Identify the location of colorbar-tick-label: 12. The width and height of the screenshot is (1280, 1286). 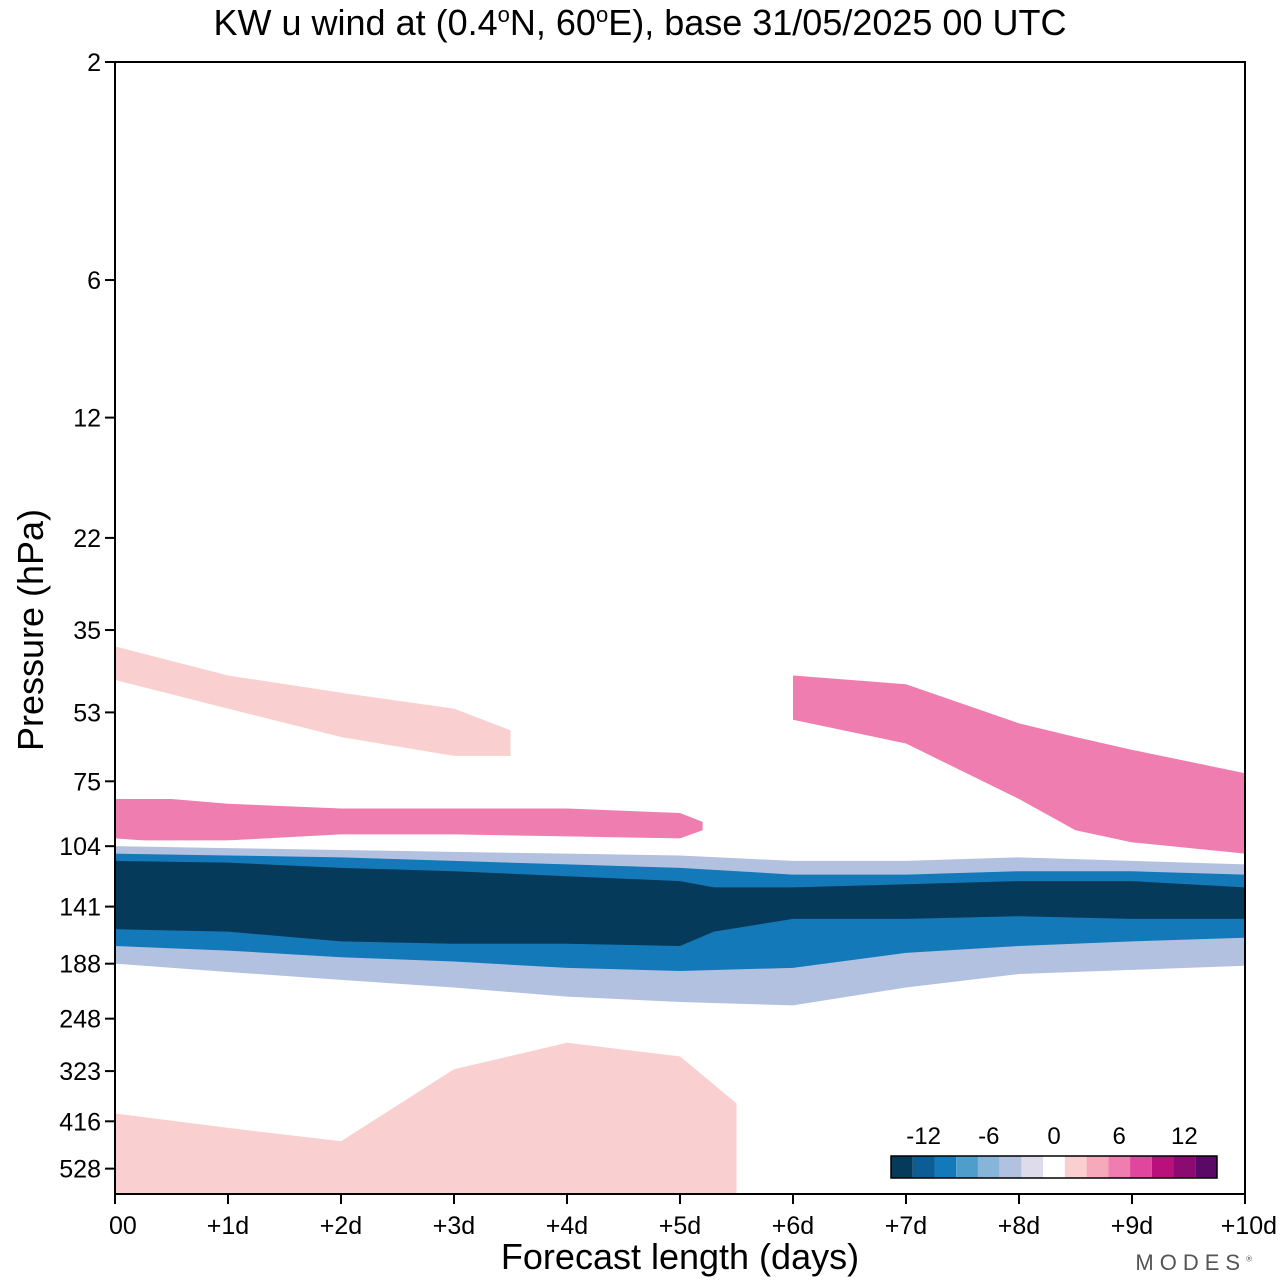
(1184, 1136).